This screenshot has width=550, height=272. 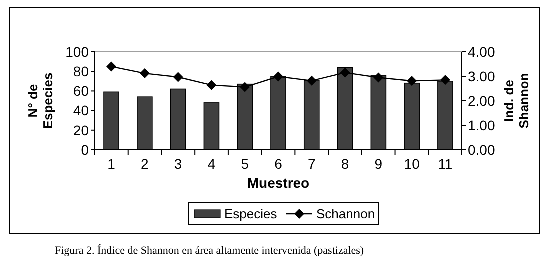 I want to click on x-tick-label: 7, so click(x=312, y=164).